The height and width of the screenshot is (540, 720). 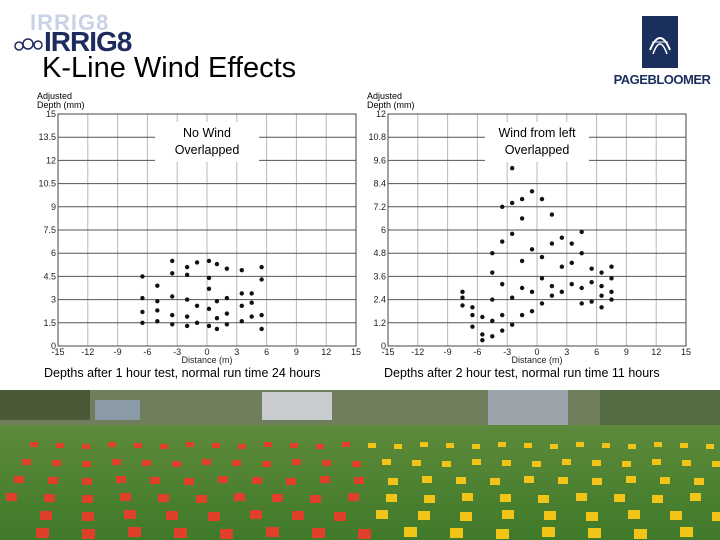 What do you see at coordinates (118, 352) in the screenshot?
I see `x-tick-label: -9` at bounding box center [118, 352].